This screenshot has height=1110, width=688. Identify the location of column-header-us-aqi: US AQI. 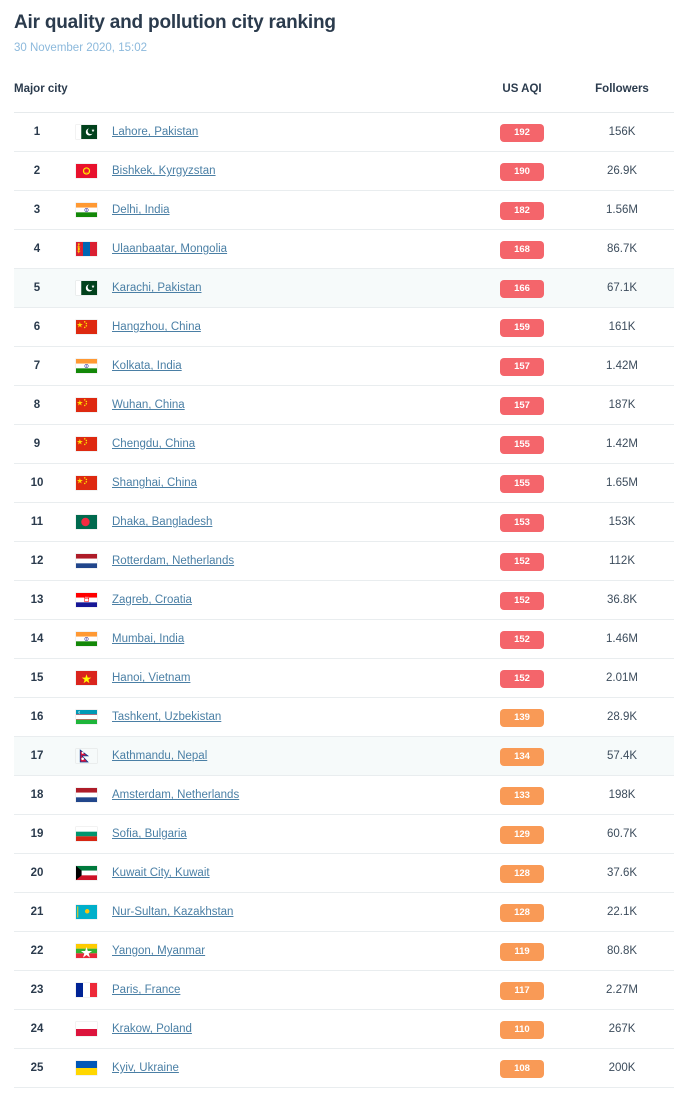
(522, 98).